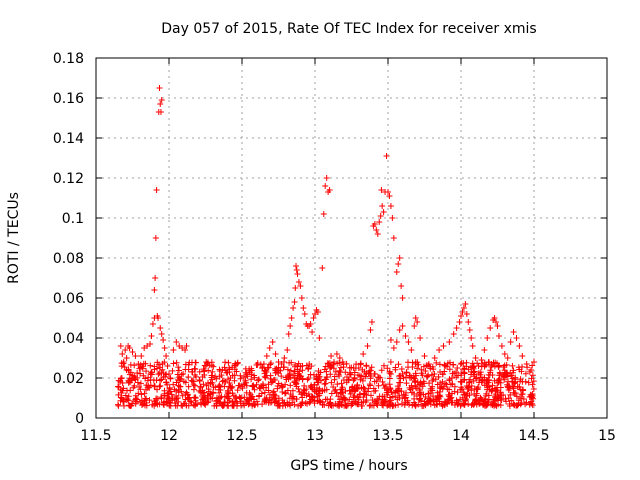 The height and width of the screenshot is (480, 640). Describe the element at coordinates (68, 139) in the screenshot. I see `y-tick-label: 0.14` at that location.